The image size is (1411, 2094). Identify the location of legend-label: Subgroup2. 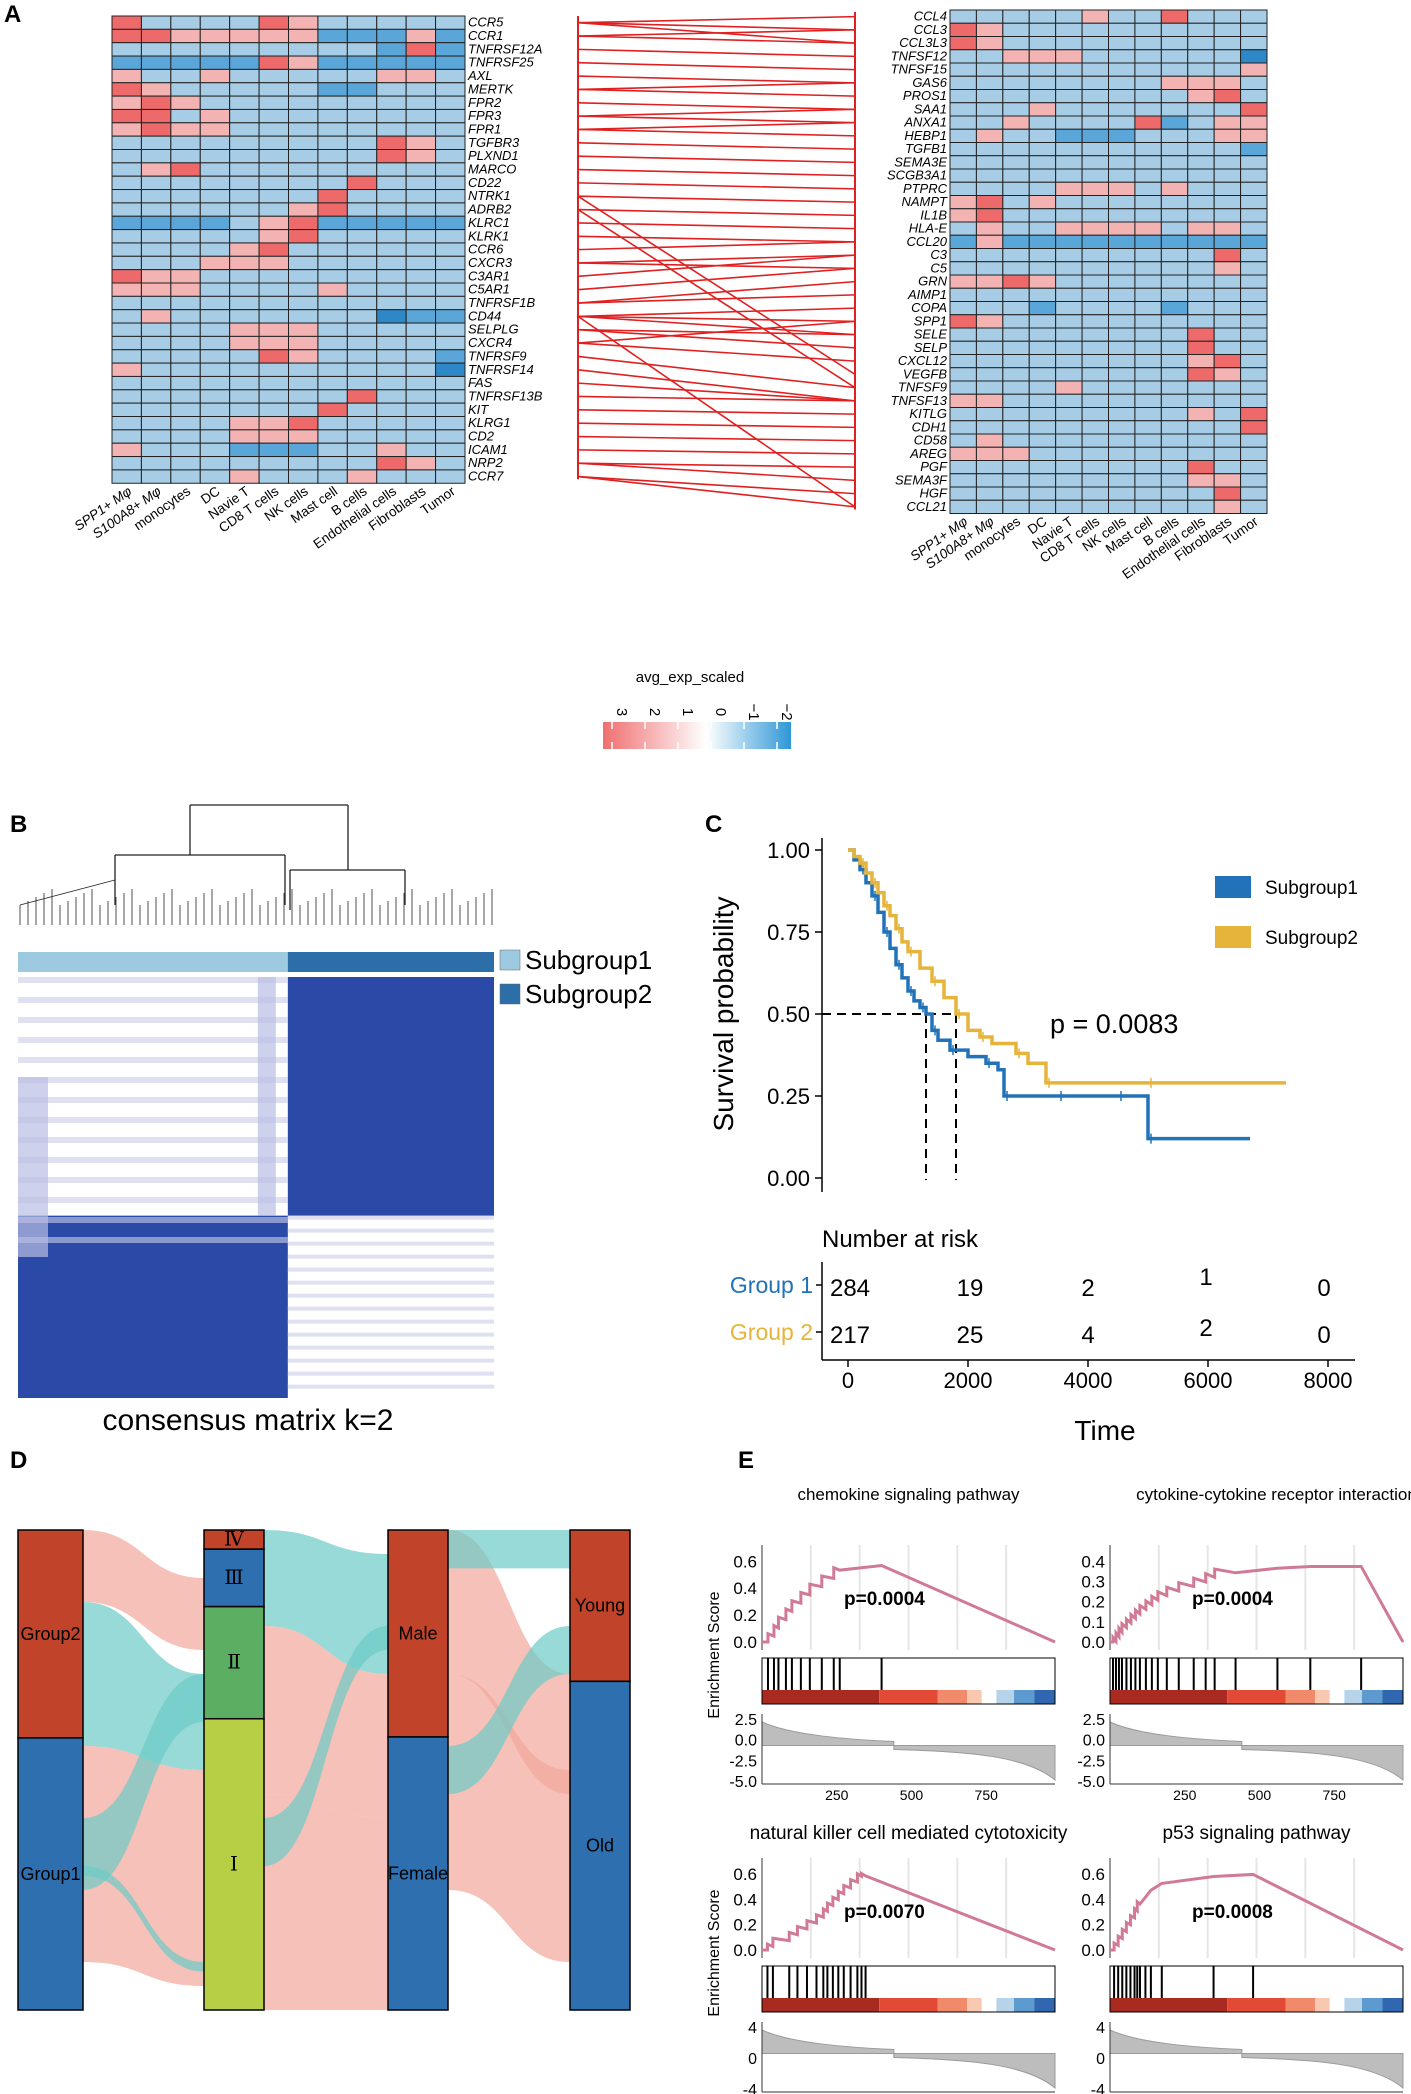
(588, 994).